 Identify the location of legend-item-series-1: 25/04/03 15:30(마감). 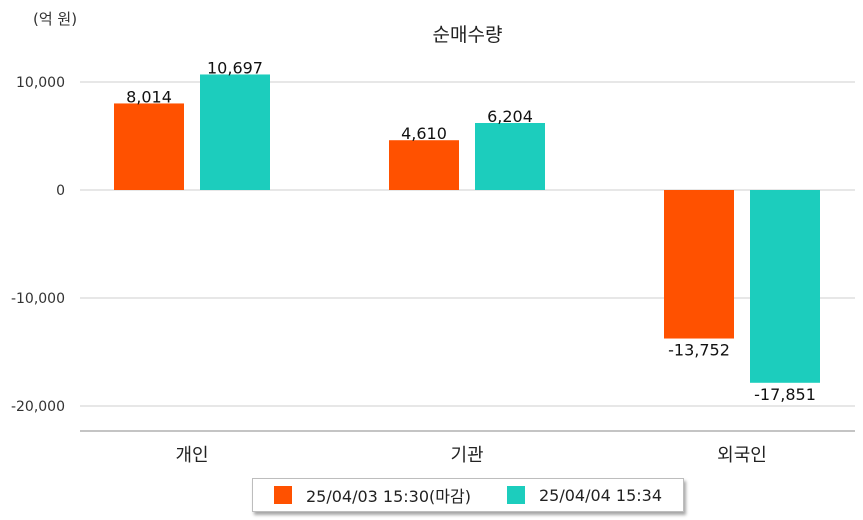
(372, 495).